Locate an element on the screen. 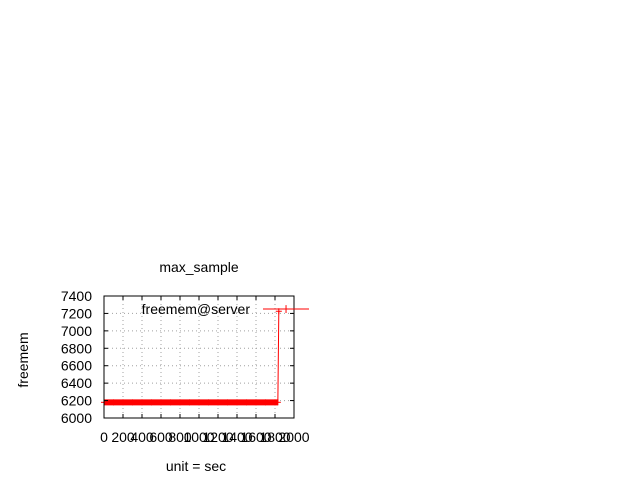  chart-title: max_sample is located at coordinates (199, 267).